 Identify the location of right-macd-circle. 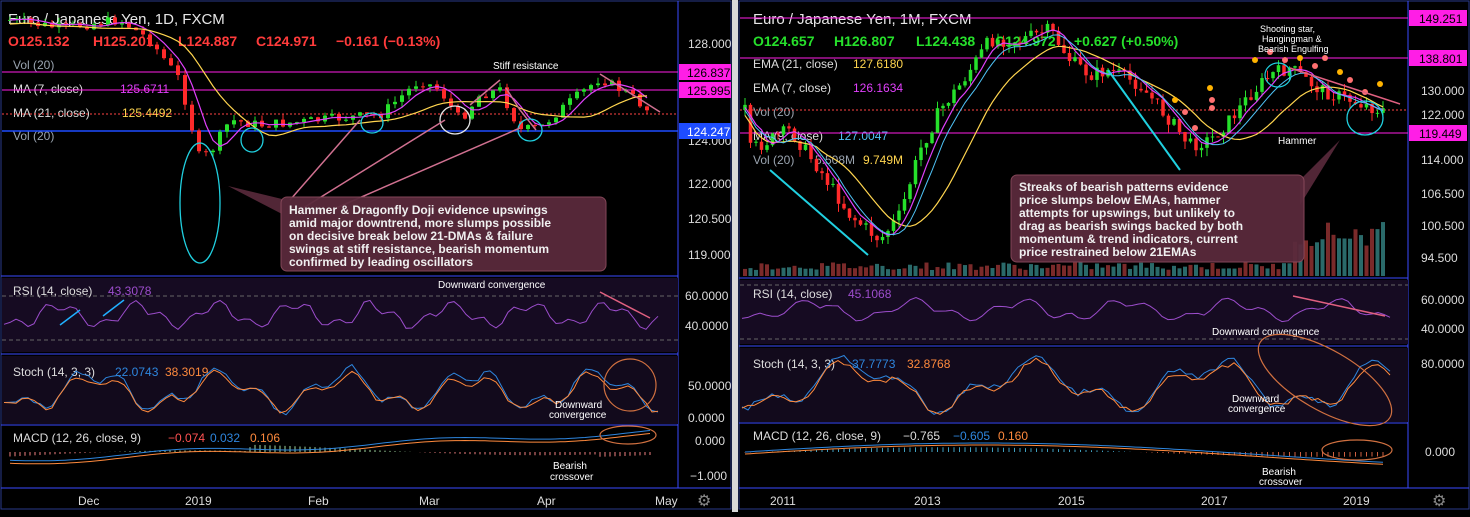
(1357, 450).